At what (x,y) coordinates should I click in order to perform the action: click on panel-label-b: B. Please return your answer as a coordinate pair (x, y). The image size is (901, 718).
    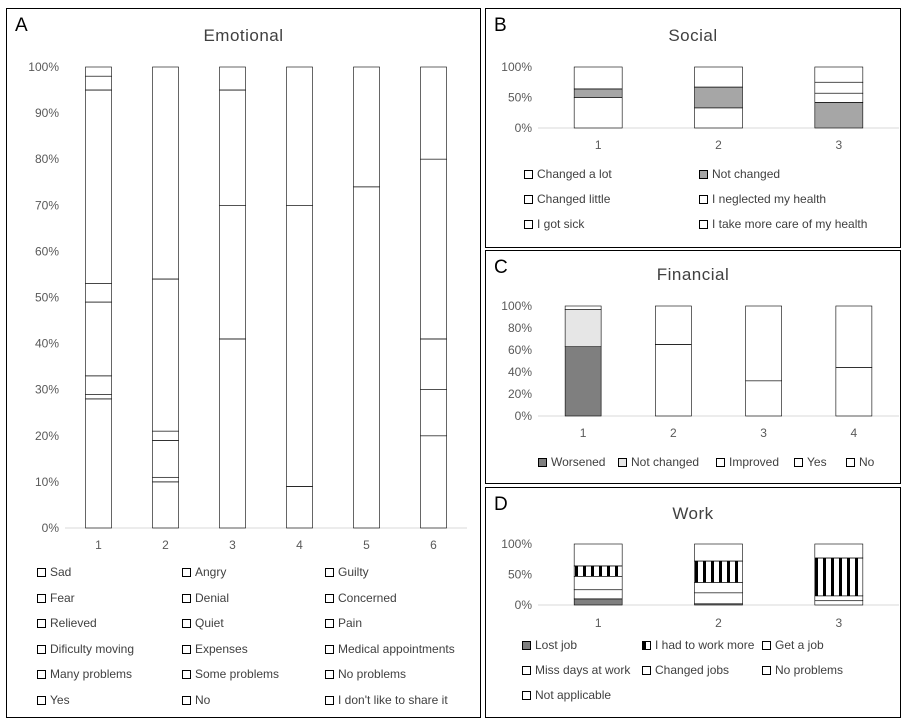
    Looking at the image, I should click on (500, 25).